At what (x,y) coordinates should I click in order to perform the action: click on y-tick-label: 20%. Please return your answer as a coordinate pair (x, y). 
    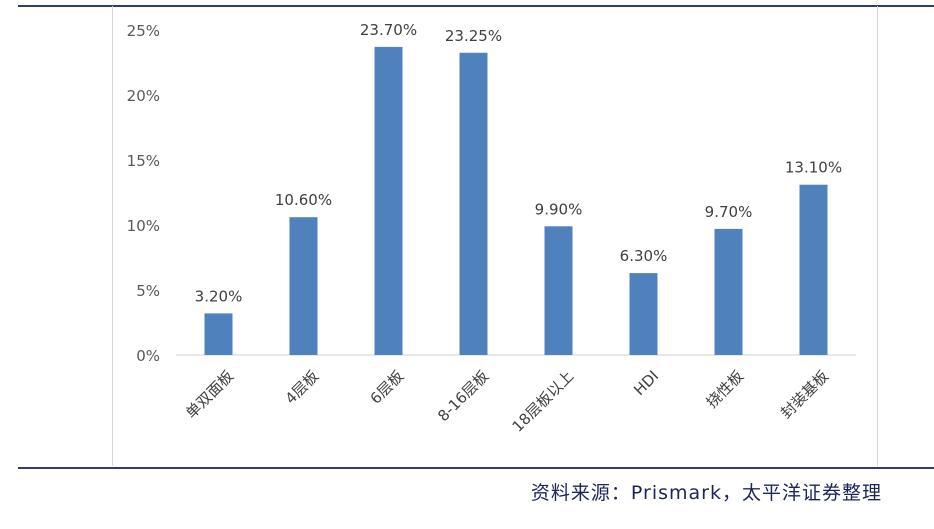
    Looking at the image, I should click on (143, 96).